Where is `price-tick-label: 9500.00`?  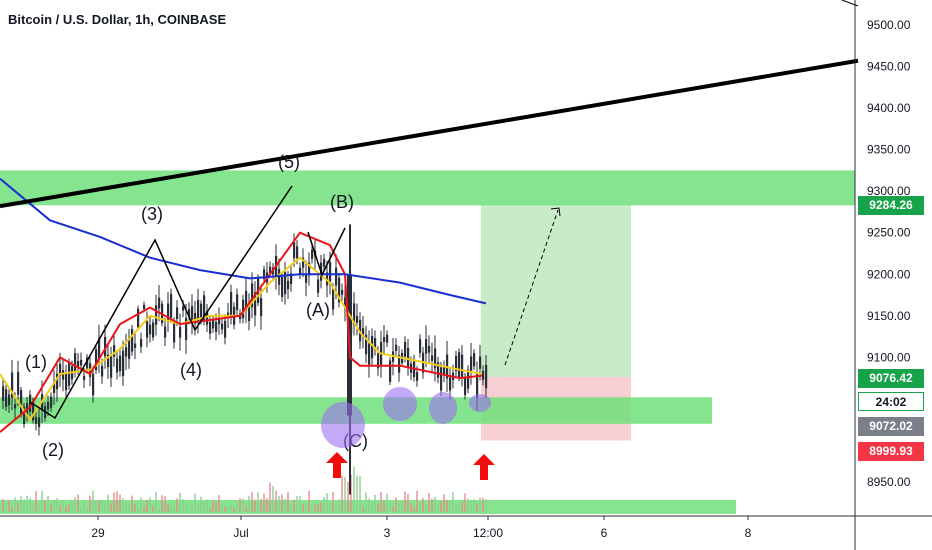
price-tick-label: 9500.00 is located at coordinates (889, 25).